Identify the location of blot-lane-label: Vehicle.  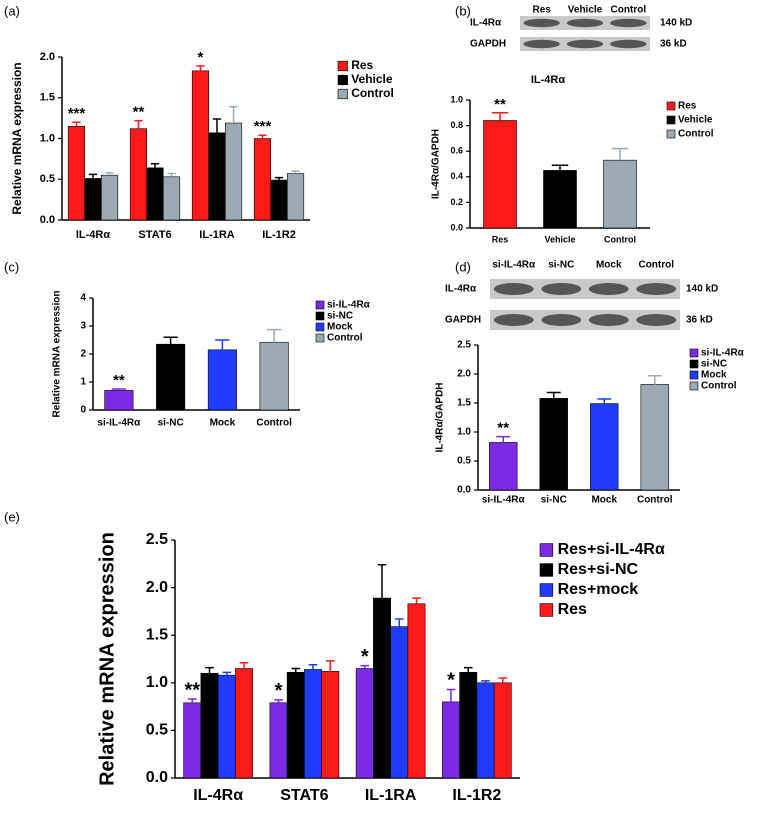
(585, 10).